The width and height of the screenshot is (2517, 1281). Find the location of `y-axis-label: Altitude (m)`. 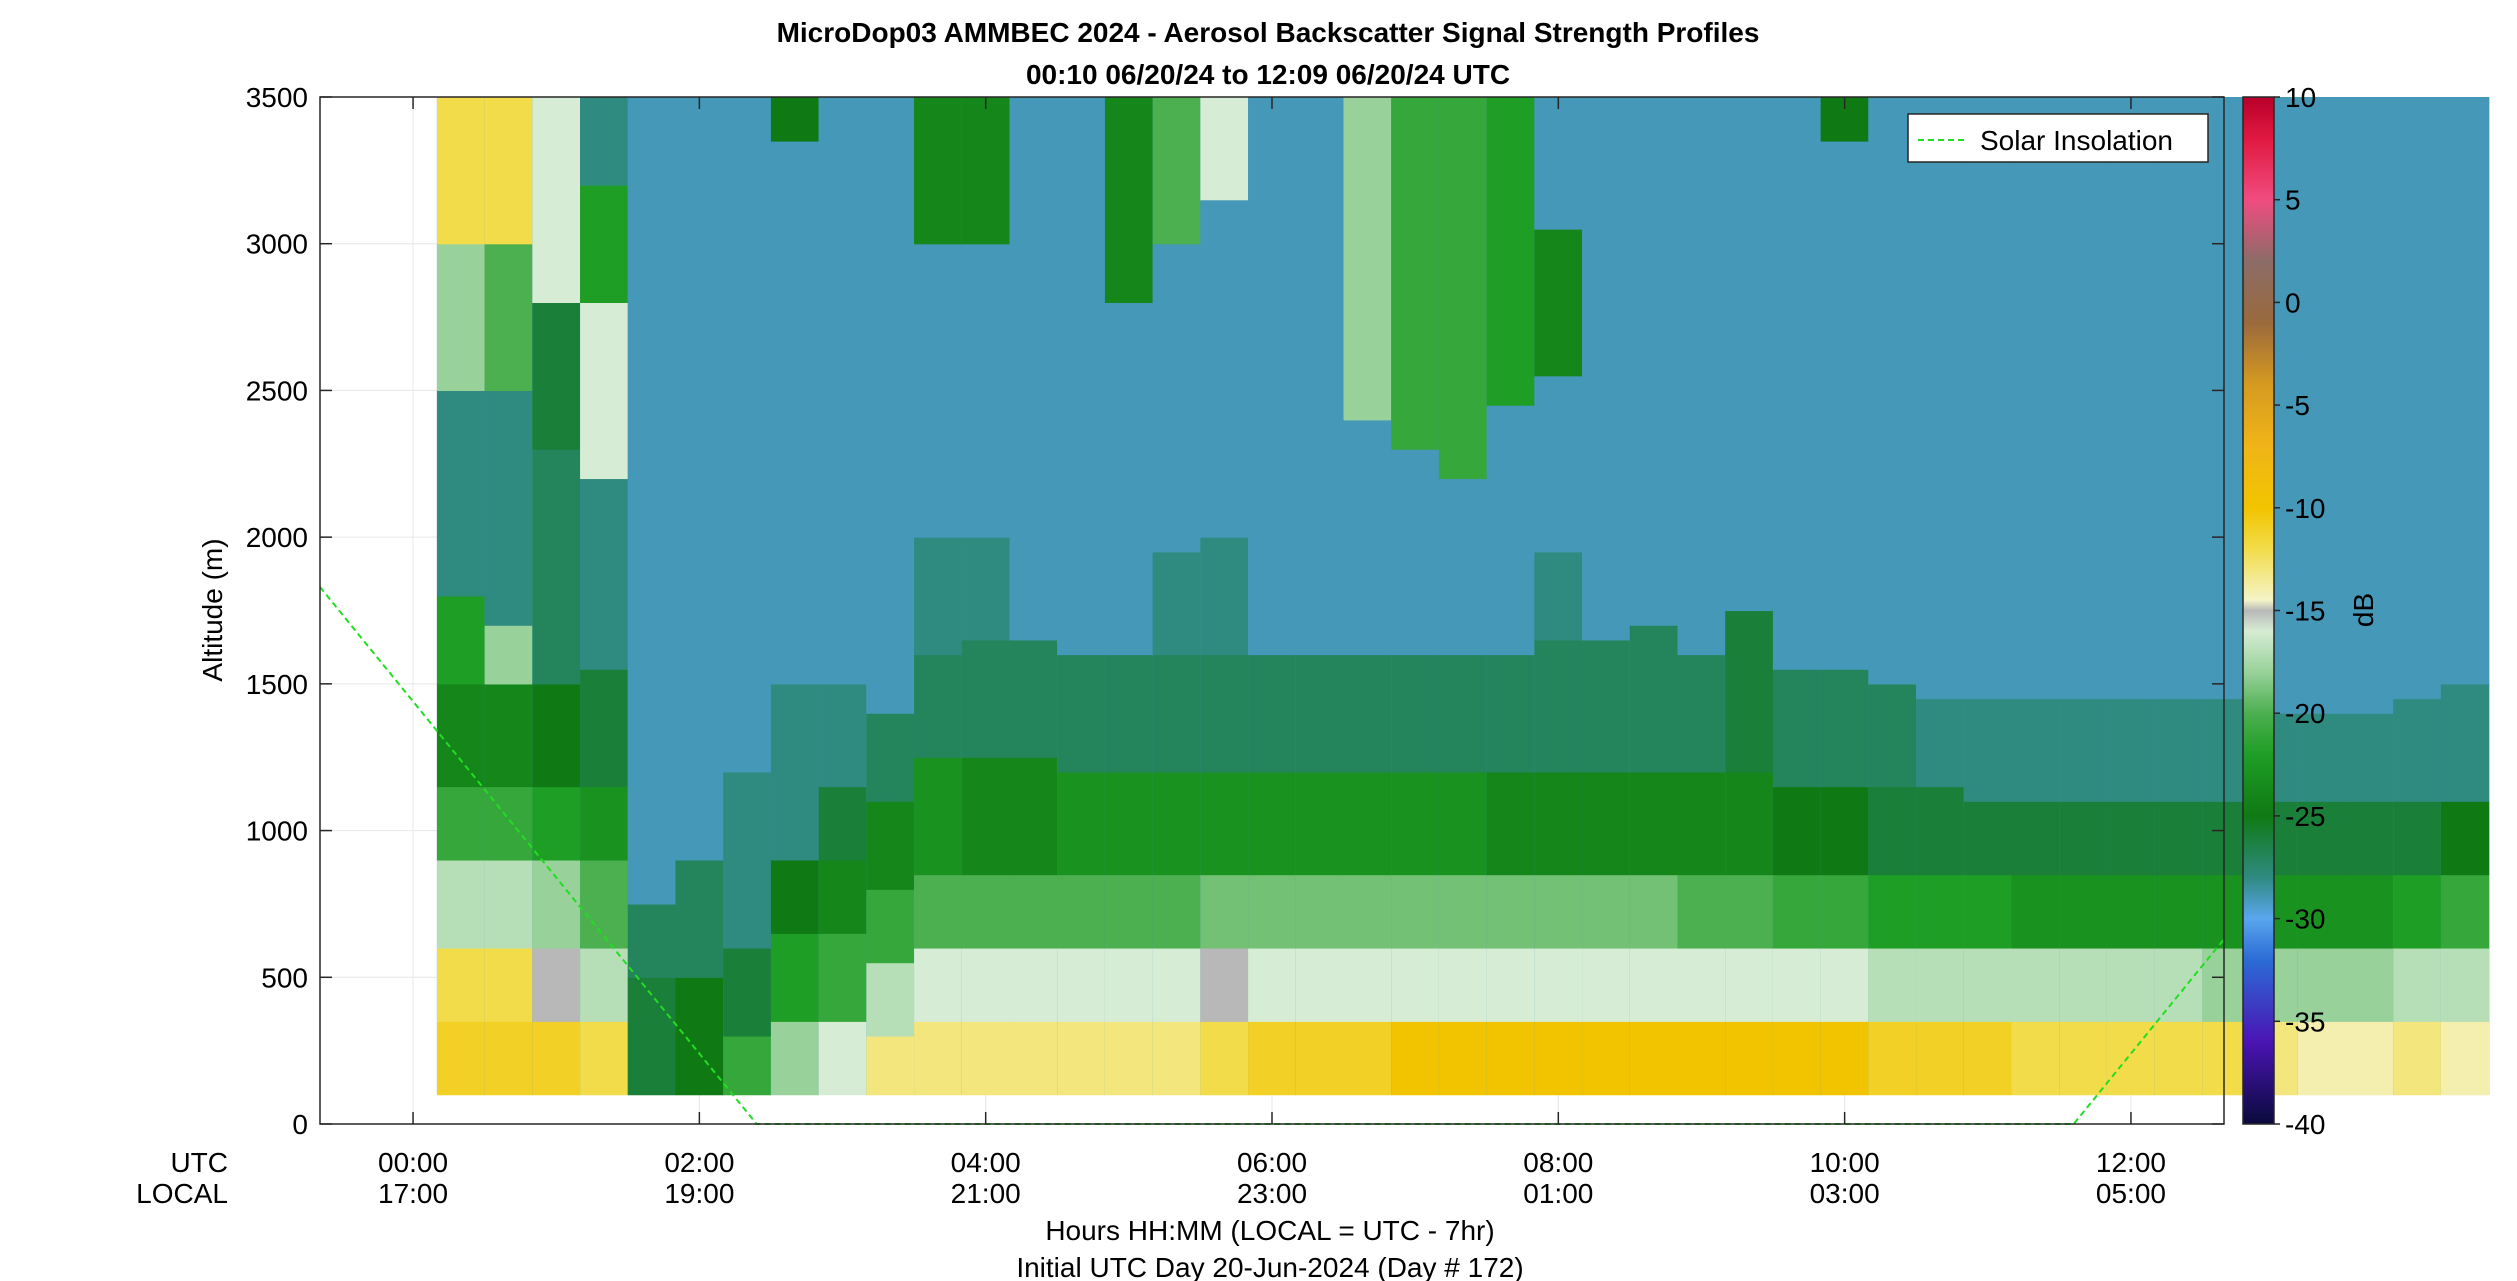

y-axis-label: Altitude (m) is located at coordinates (212, 609).